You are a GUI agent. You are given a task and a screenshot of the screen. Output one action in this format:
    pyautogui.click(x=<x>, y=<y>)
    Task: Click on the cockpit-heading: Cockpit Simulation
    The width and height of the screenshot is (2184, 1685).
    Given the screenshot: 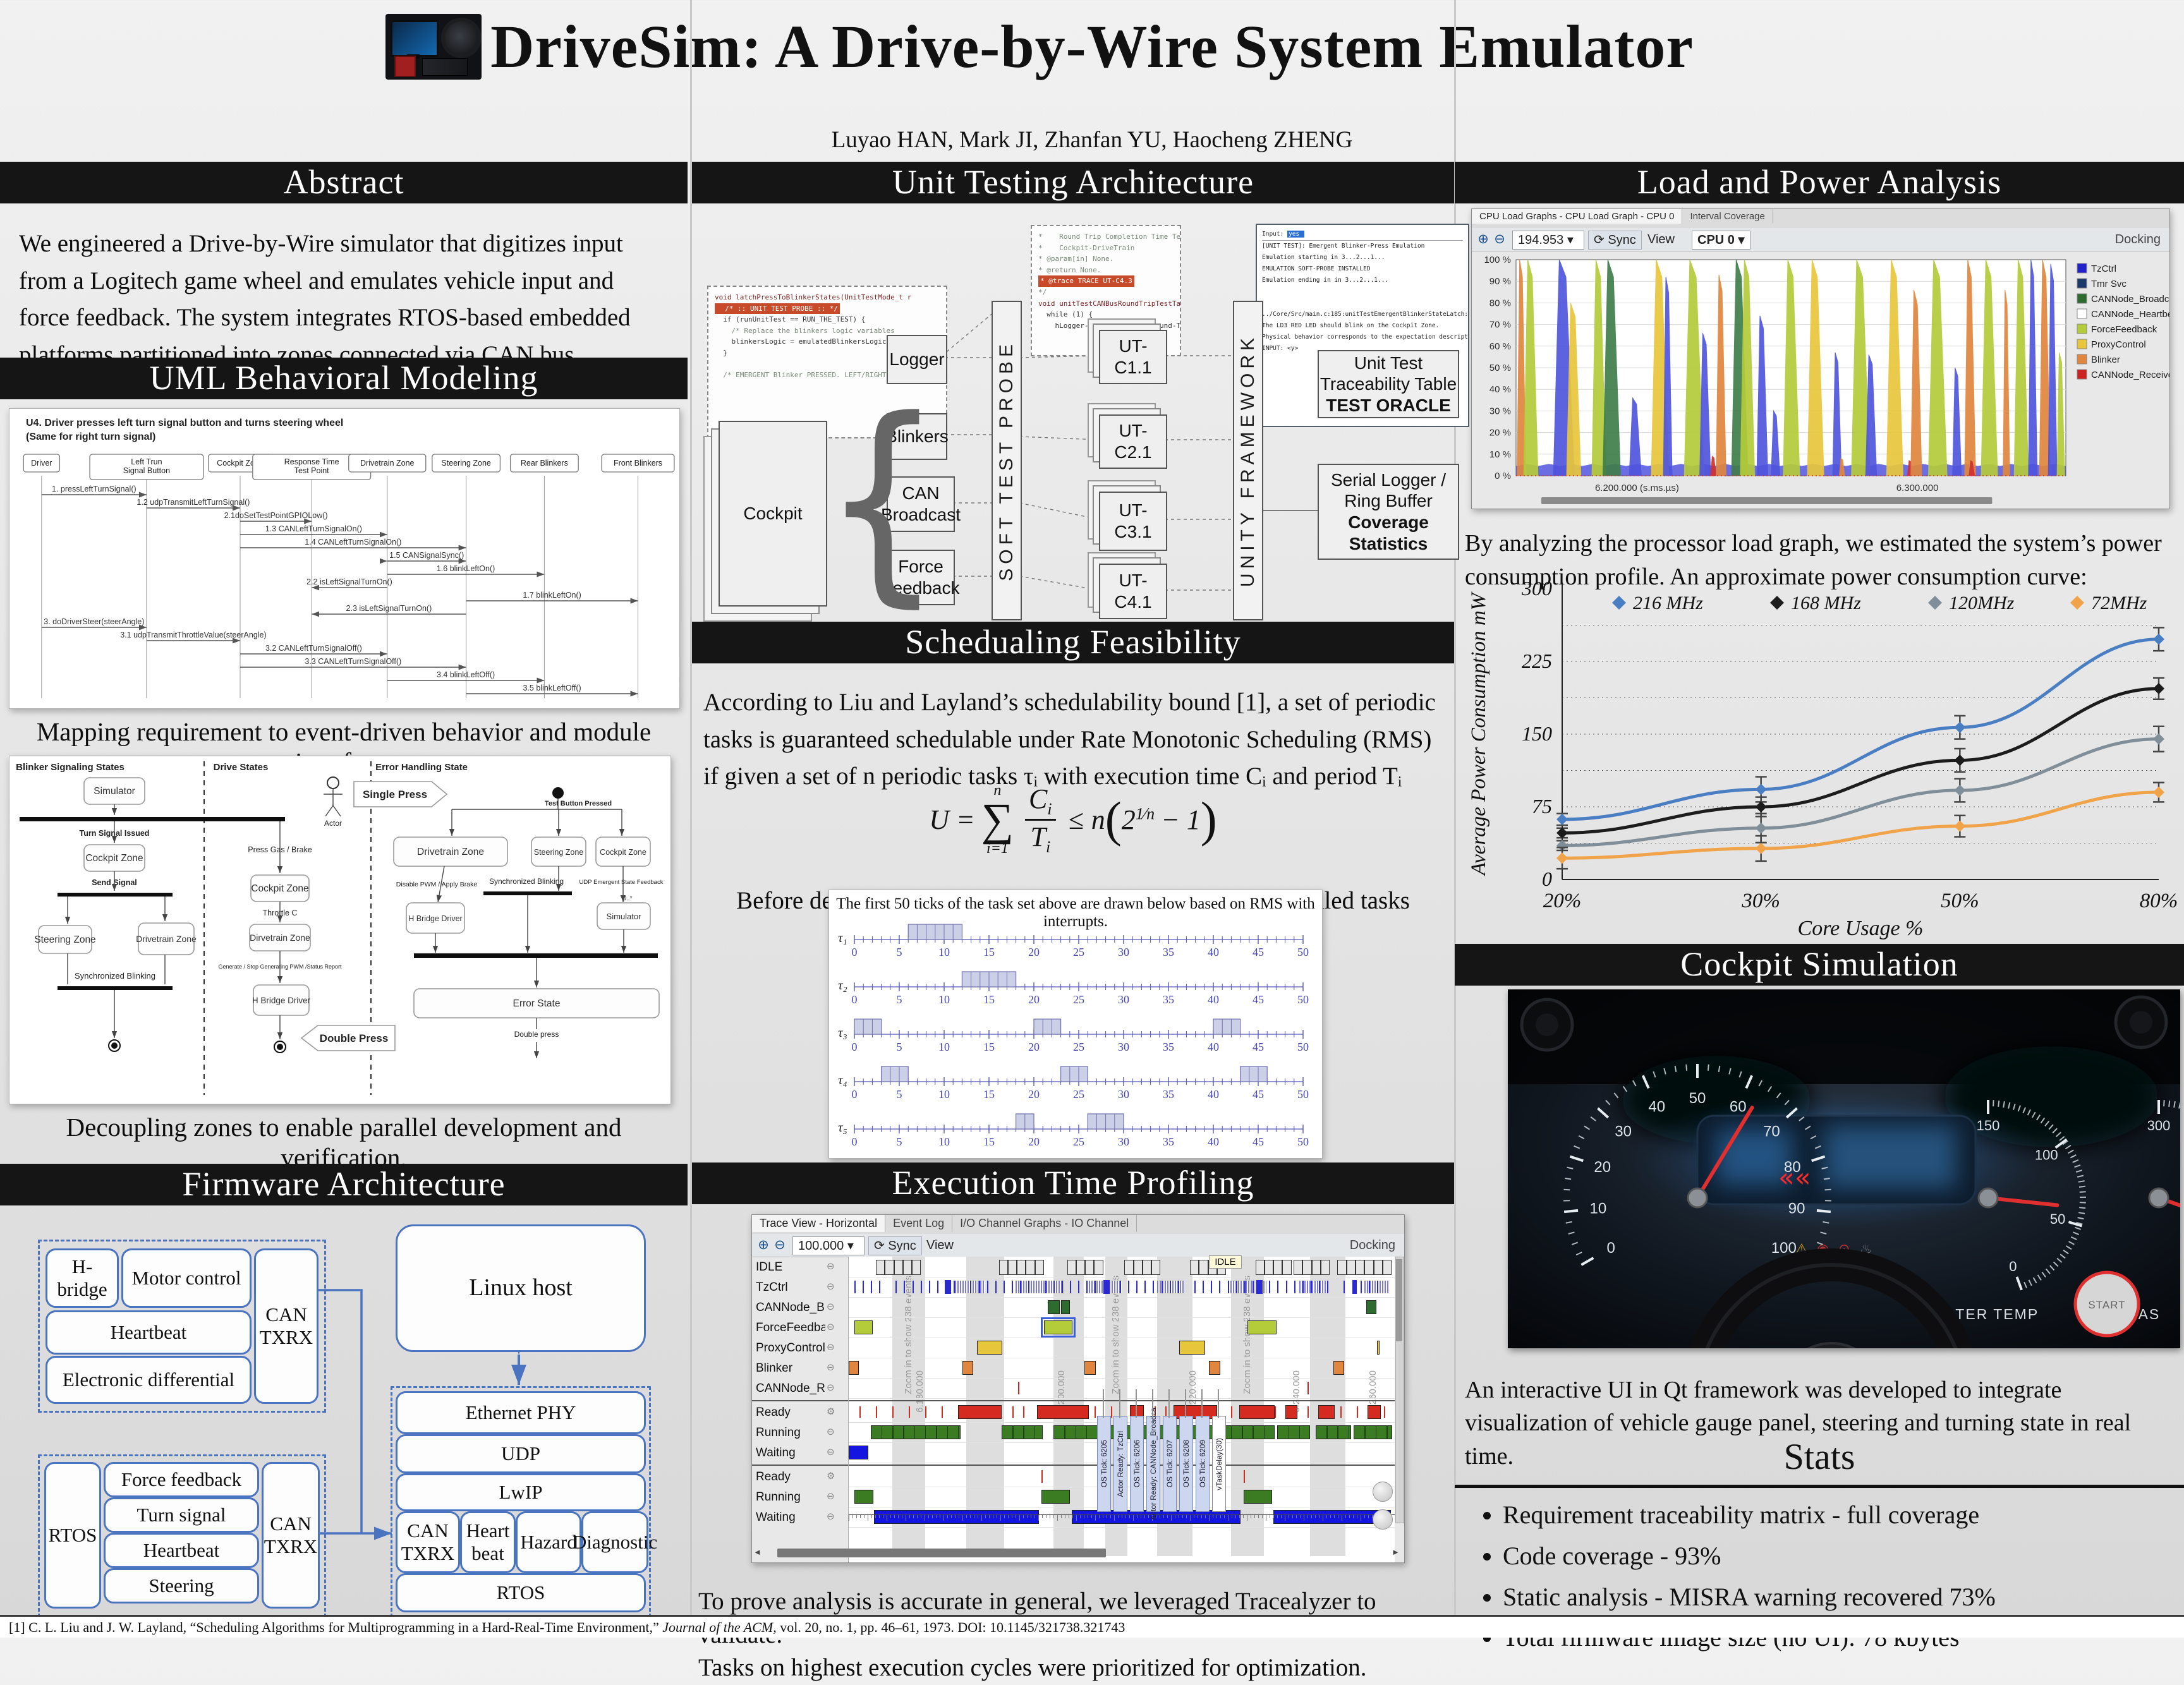 What is the action you would take?
    pyautogui.click(x=1819, y=964)
    